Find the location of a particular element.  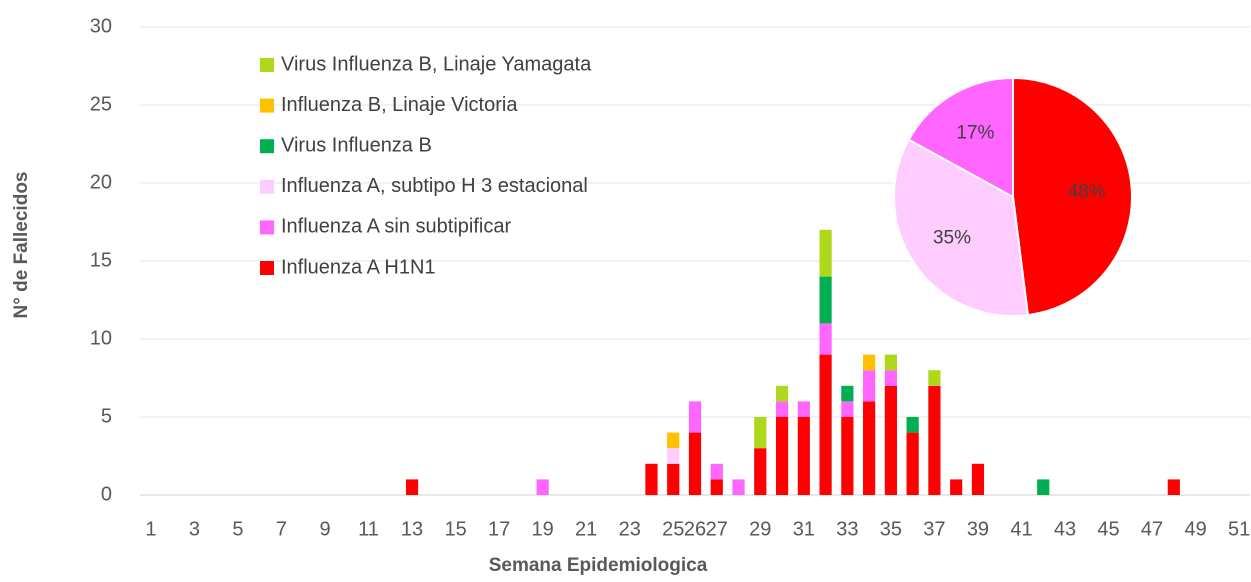

legend-label: Influenza B, Linaje Victoria is located at coordinates (399, 105).